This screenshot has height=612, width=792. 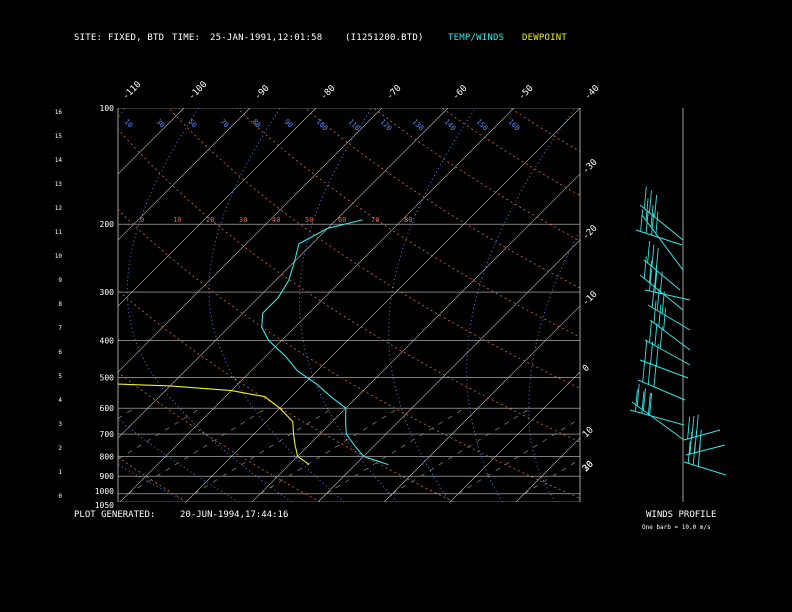 What do you see at coordinates (104, 491) in the screenshot?
I see `pressure-tick-label: 1000` at bounding box center [104, 491].